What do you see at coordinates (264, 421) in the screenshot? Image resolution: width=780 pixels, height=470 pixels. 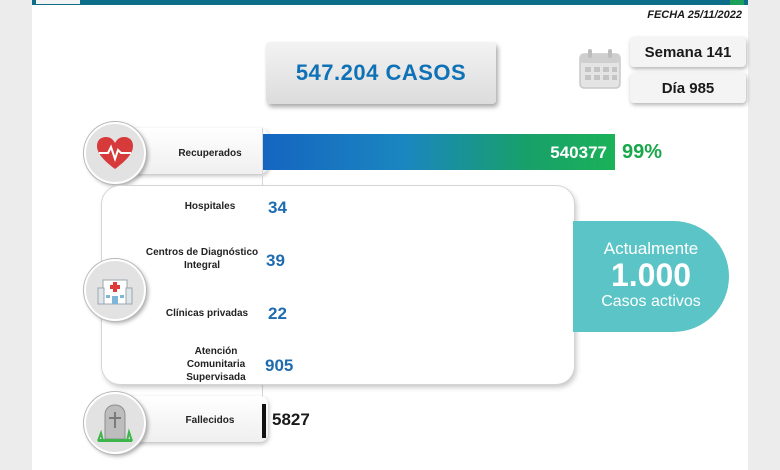 I see `deaths-marker` at bounding box center [264, 421].